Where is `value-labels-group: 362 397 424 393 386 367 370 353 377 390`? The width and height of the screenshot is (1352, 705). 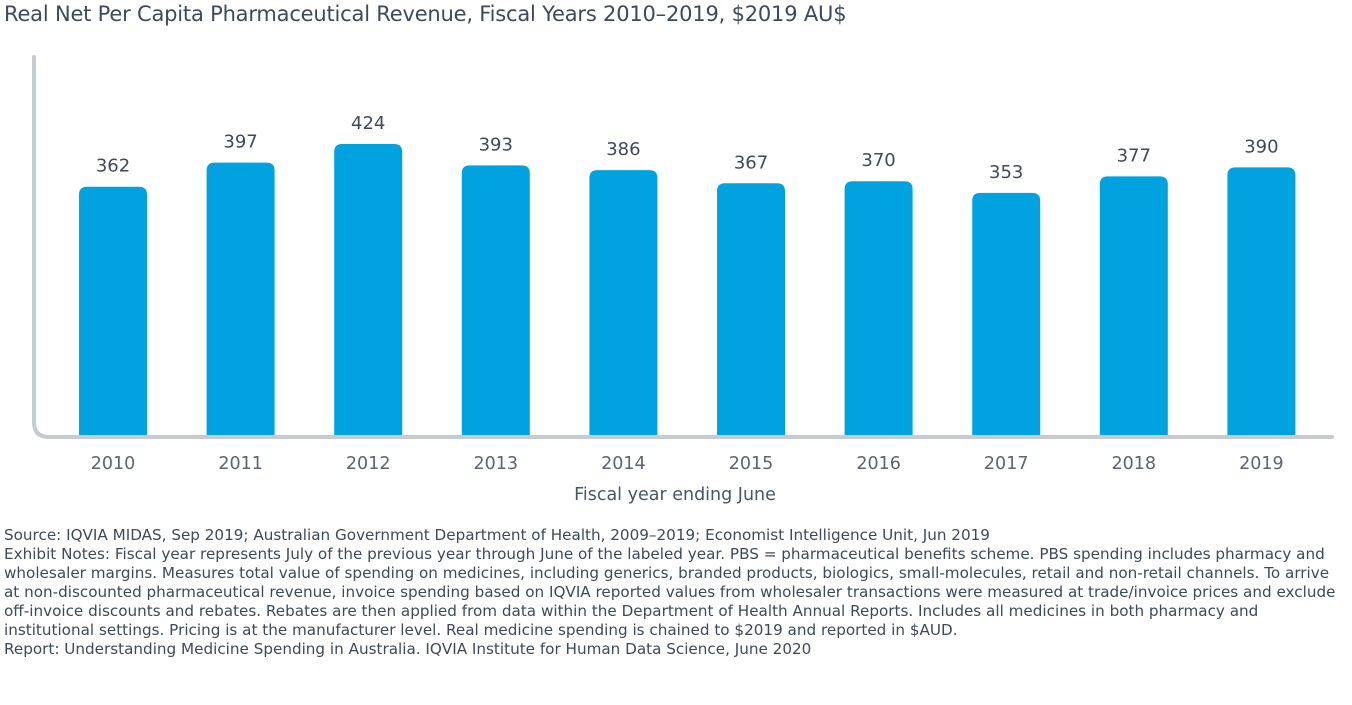 value-labels-group: 362 397 424 393 386 367 370 353 377 390 is located at coordinates (687, 148).